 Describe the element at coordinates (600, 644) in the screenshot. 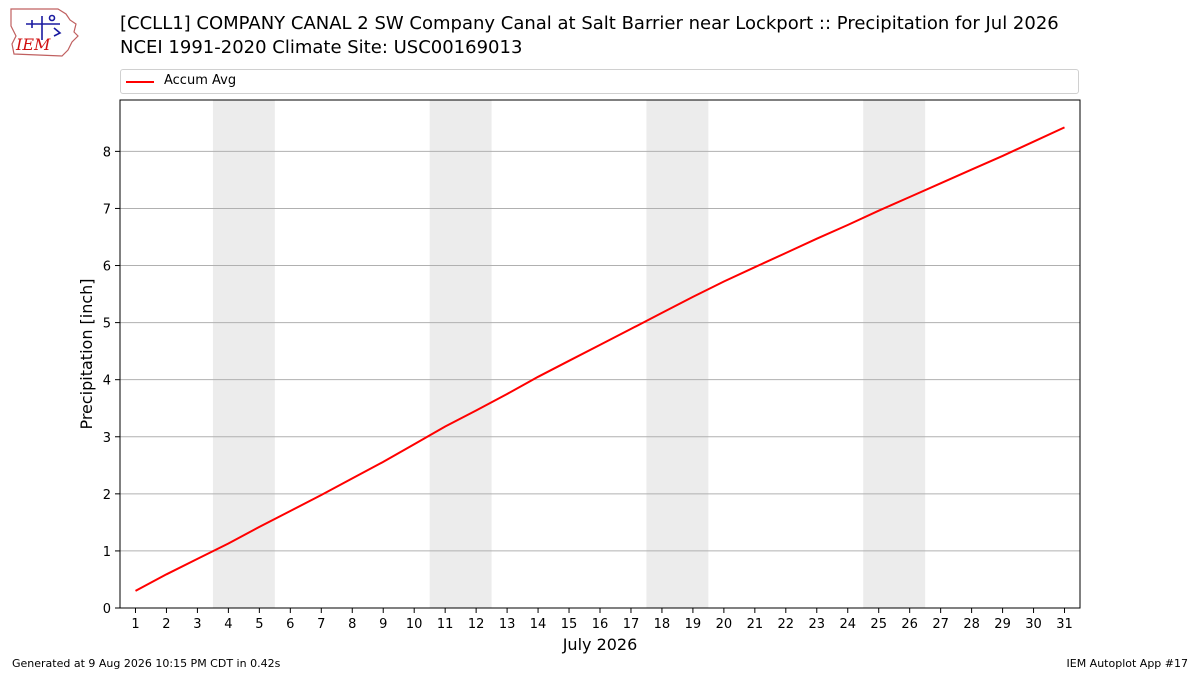

I see `x-axis-label: July 2026` at that location.